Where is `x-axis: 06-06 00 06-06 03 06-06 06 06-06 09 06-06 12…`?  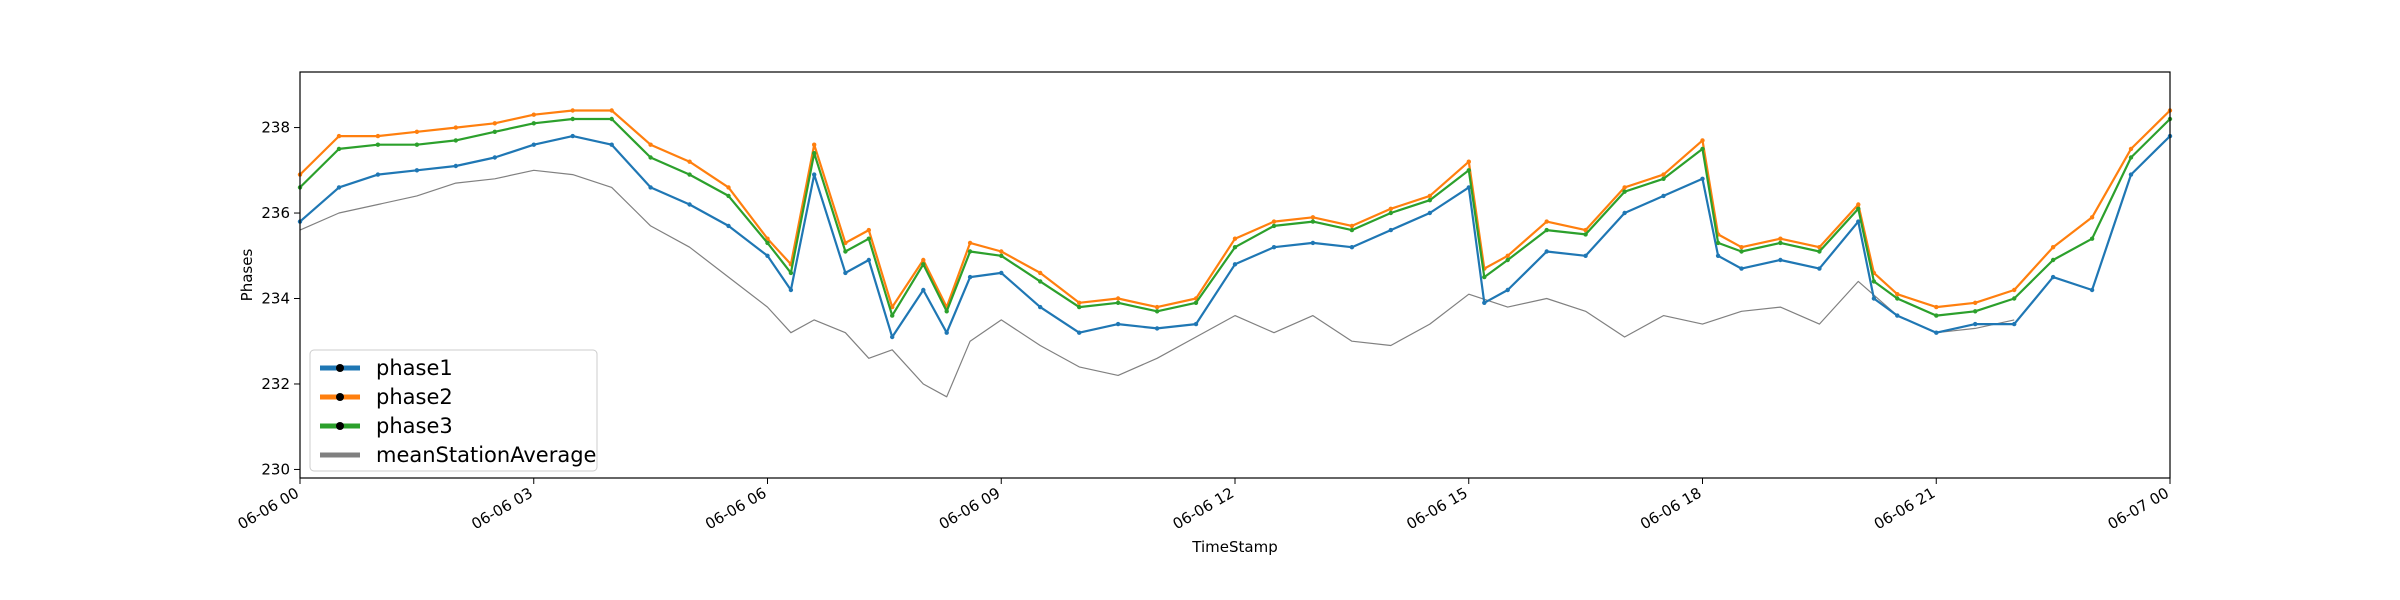 x-axis: 06-06 00 06-06 03 06-06 06 06-06 09 06-06 12… is located at coordinates (1203, 505).